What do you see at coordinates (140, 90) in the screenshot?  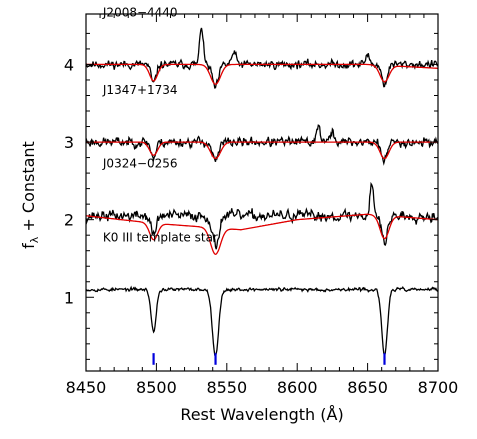 I see `spectrum-label-1: J1347+1734` at bounding box center [140, 90].